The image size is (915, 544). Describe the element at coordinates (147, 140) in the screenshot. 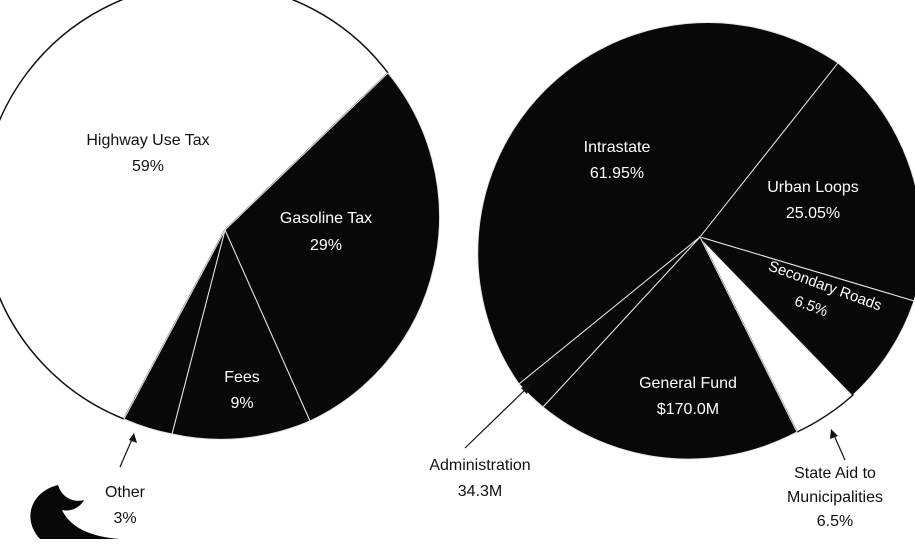

I see `label-highway-use-tax: Highway Use Tax` at that location.